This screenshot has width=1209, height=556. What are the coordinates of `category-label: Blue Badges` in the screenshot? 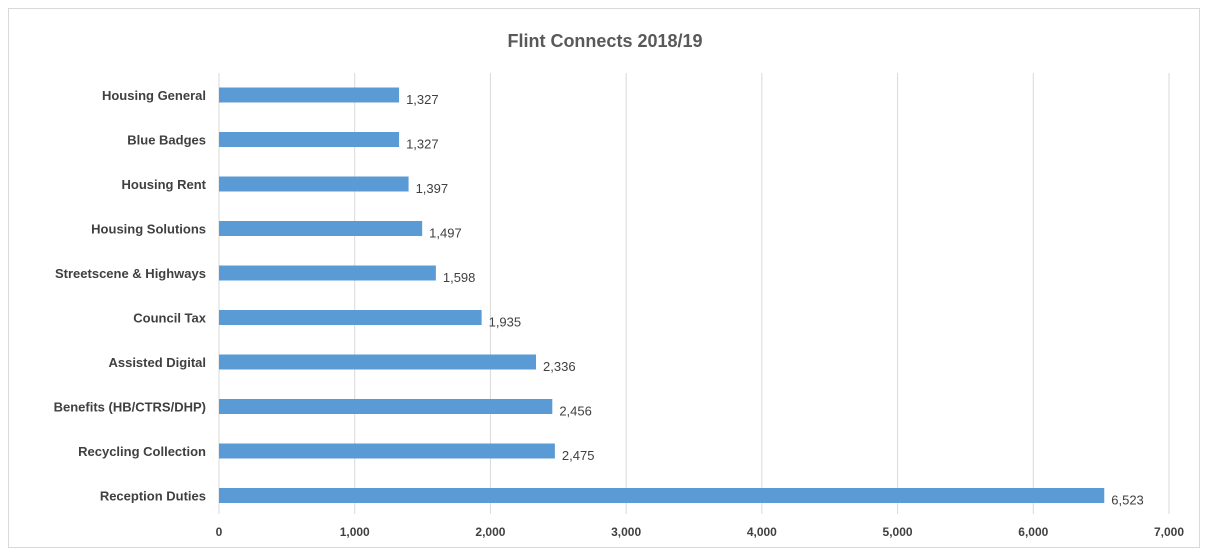 It's located at (166, 140).